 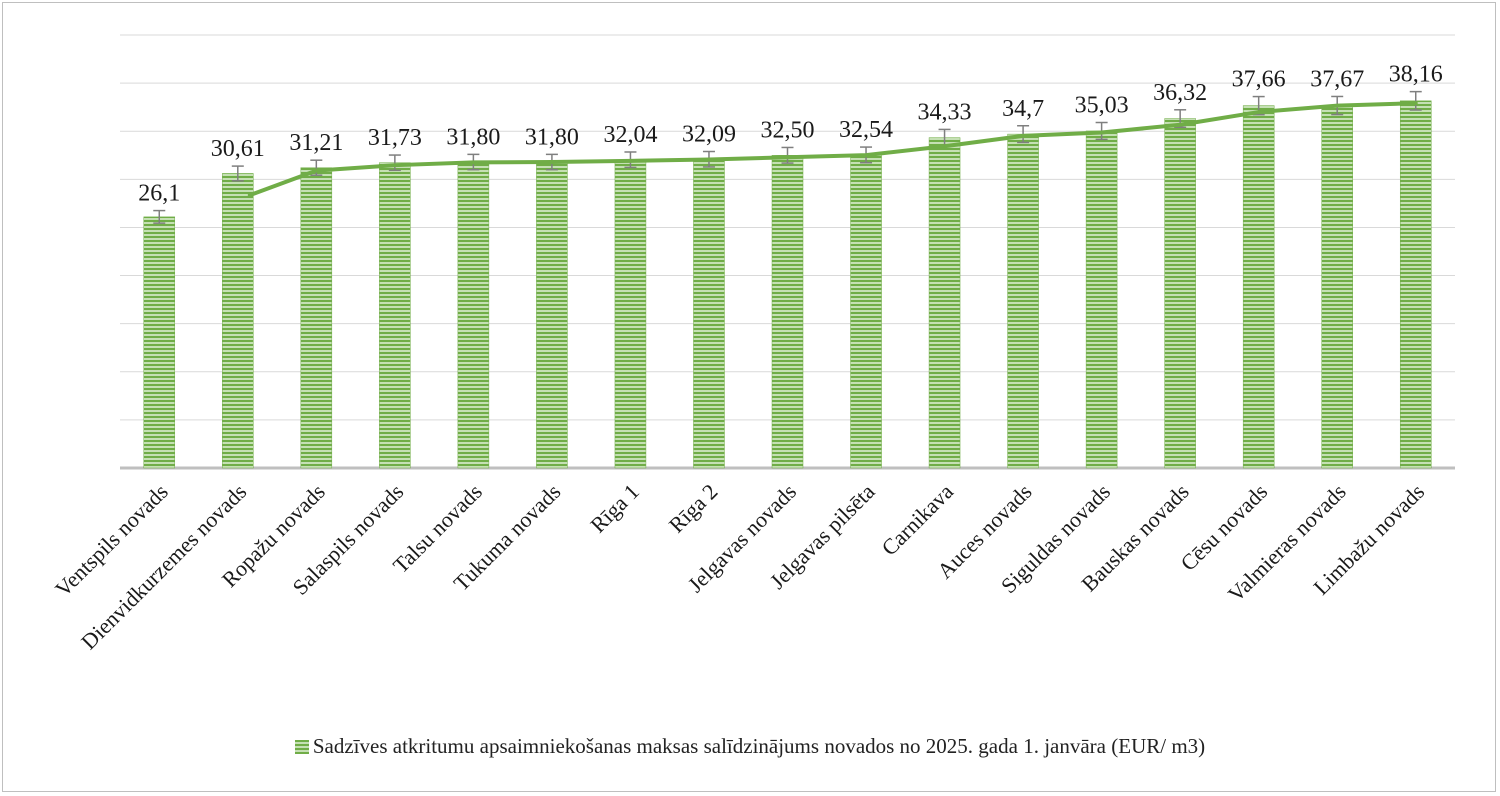 What do you see at coordinates (395, 138) in the screenshot?
I see `data-label: 31,73` at bounding box center [395, 138].